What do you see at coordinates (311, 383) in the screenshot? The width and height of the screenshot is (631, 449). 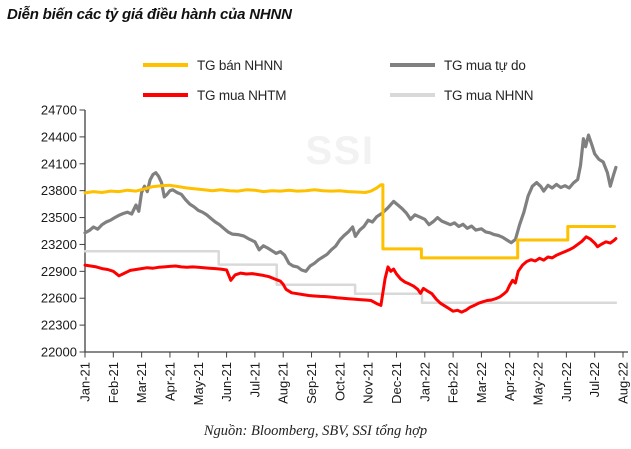 I see `x-tick-label: Sep-21` at bounding box center [311, 383].